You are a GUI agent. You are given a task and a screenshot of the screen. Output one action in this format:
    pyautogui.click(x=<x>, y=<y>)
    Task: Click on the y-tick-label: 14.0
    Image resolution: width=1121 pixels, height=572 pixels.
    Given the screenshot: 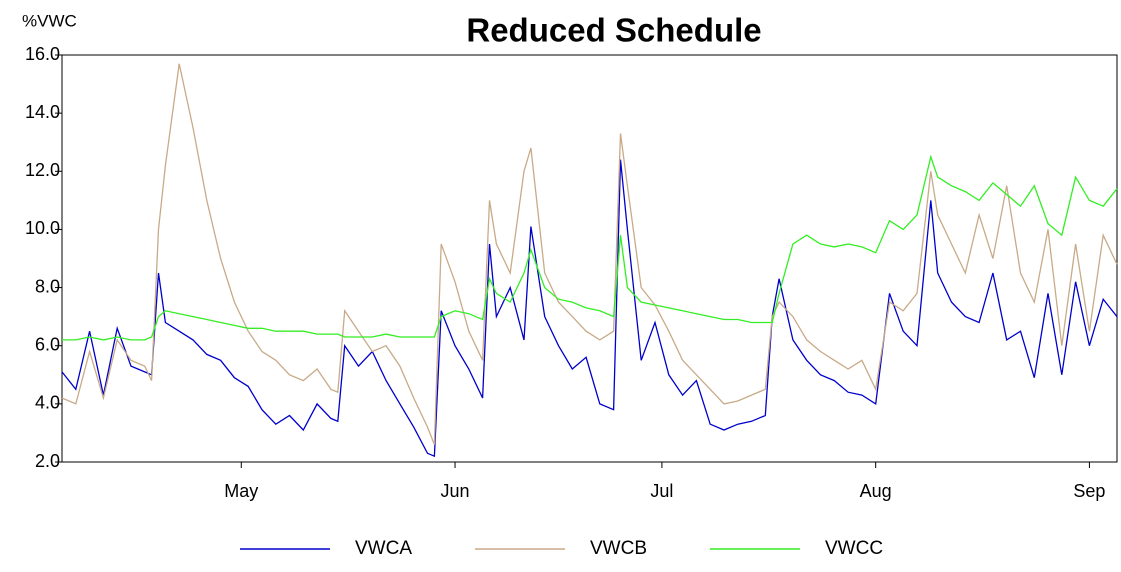 What is the action you would take?
    pyautogui.click(x=42, y=112)
    